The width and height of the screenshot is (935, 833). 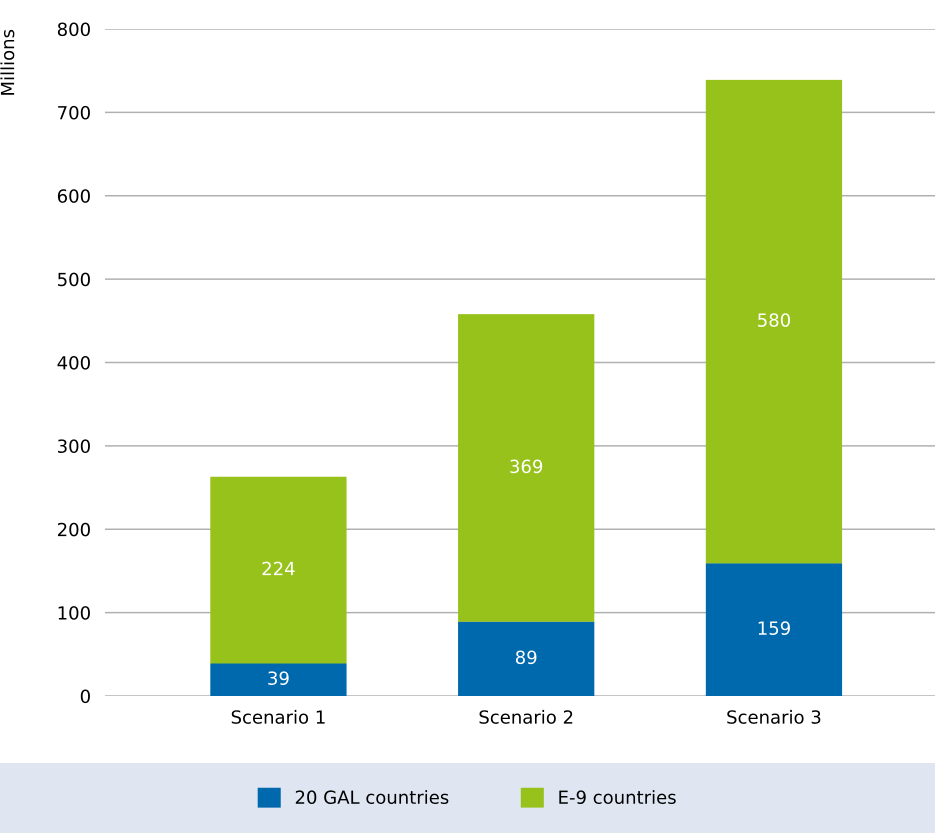 I want to click on y-tick-label: 500, so click(x=74, y=279).